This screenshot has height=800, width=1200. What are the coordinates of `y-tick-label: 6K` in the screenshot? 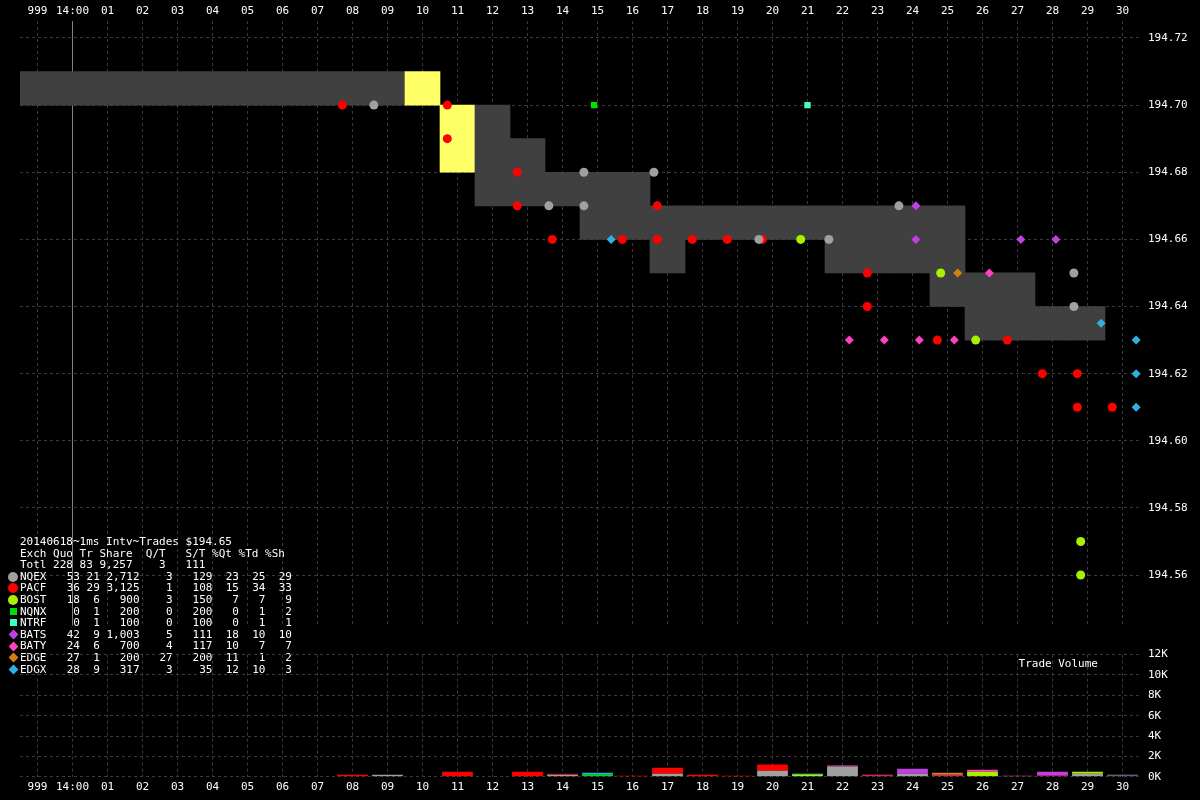 It's located at (1155, 715).